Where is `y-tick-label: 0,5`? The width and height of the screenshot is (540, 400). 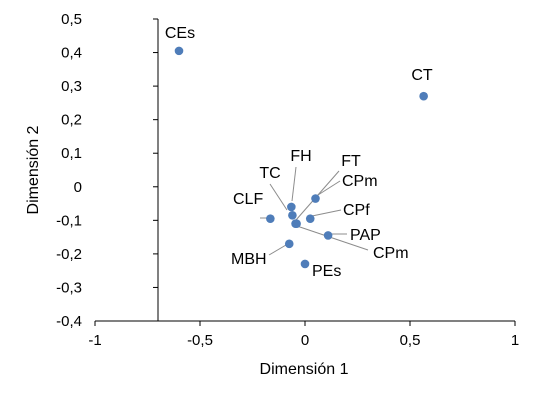
y-tick-label: 0,5 is located at coordinates (71, 19).